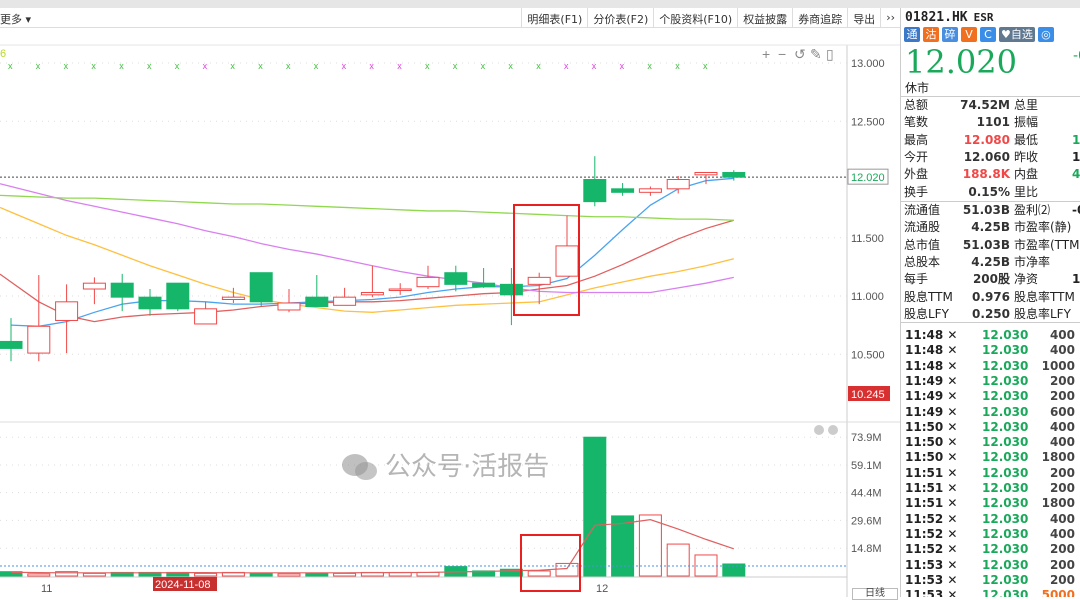 The height and width of the screenshot is (600, 1080). I want to click on quote-row: 流通股 4.25B 市盈率(静), so click(992, 228).